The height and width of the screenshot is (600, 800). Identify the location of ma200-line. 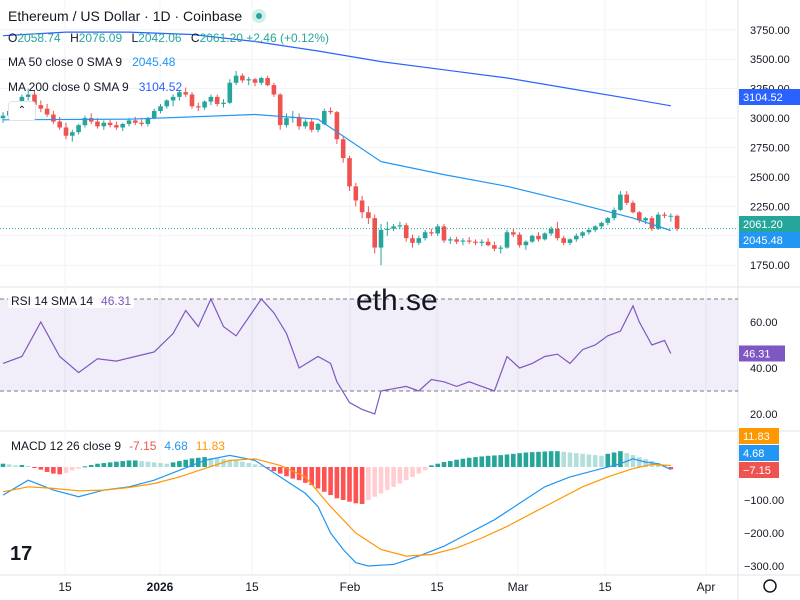
(336, 69).